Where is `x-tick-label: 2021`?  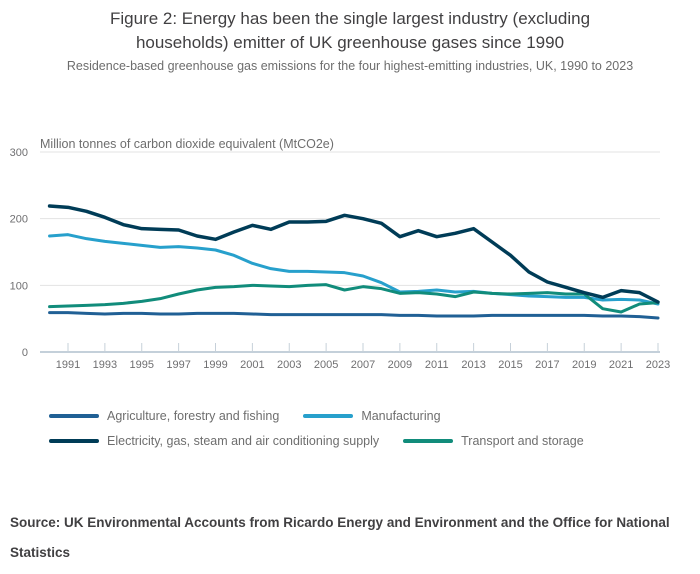
x-tick-label: 2021 is located at coordinates (621, 365).